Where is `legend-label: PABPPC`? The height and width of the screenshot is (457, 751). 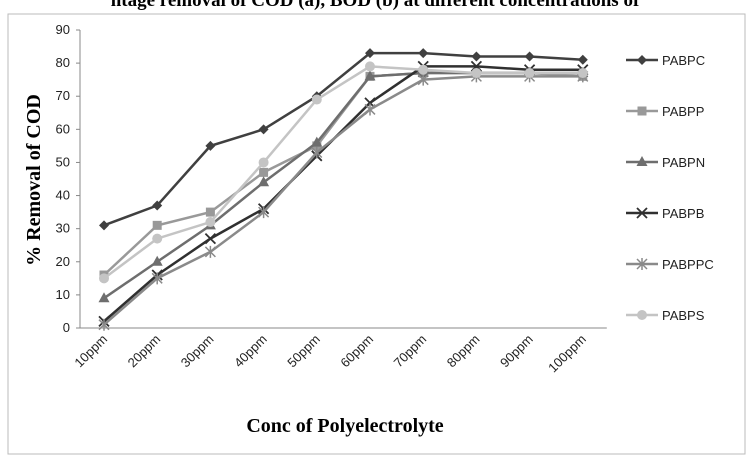
legend-label: PABPPC is located at coordinates (688, 264).